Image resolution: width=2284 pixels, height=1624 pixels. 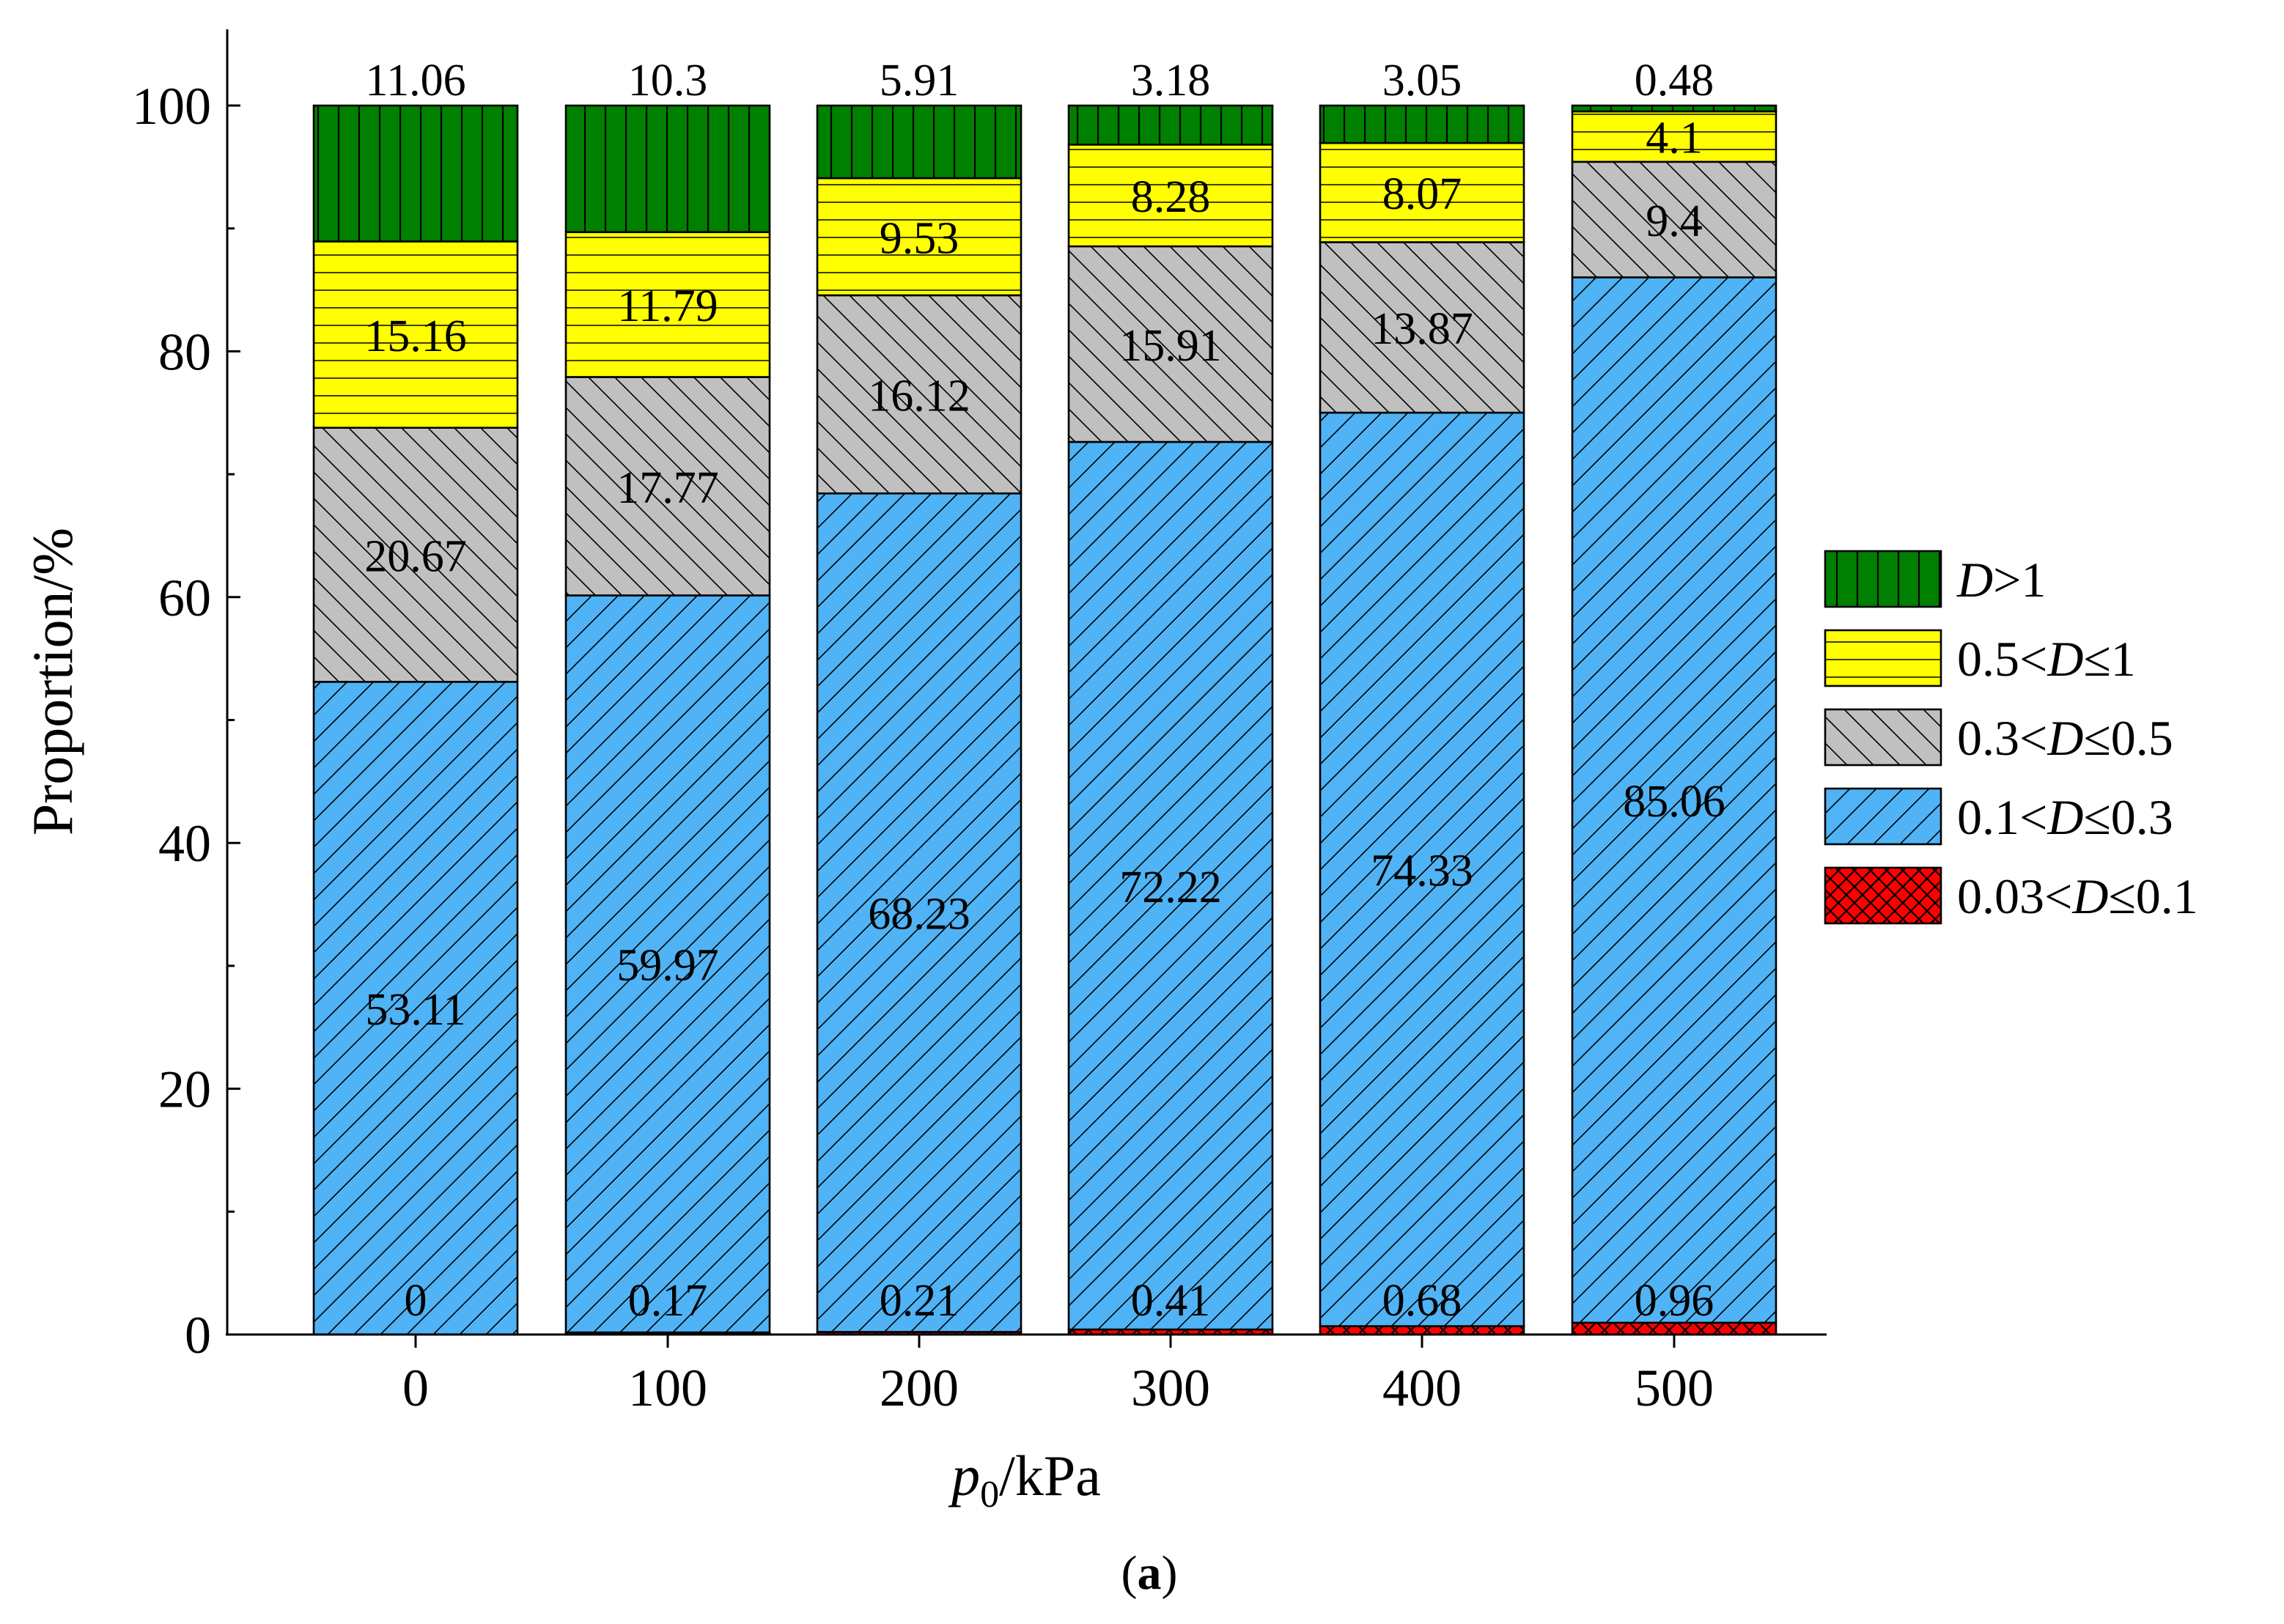 I want to click on data-label-0-1-d-0-3-300: 72.22, so click(x=1170, y=887).